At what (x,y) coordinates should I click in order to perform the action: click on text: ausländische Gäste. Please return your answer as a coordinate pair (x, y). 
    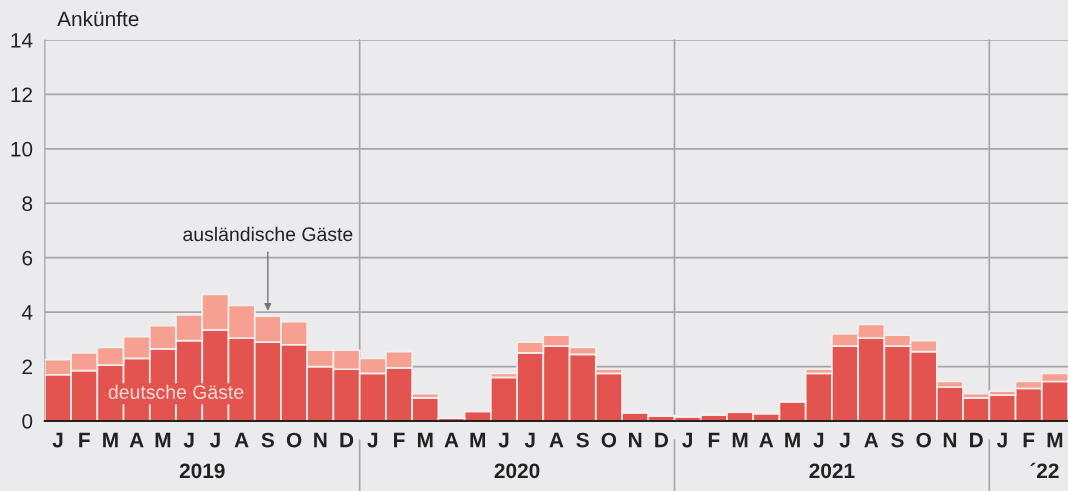
    Looking at the image, I should click on (268, 234).